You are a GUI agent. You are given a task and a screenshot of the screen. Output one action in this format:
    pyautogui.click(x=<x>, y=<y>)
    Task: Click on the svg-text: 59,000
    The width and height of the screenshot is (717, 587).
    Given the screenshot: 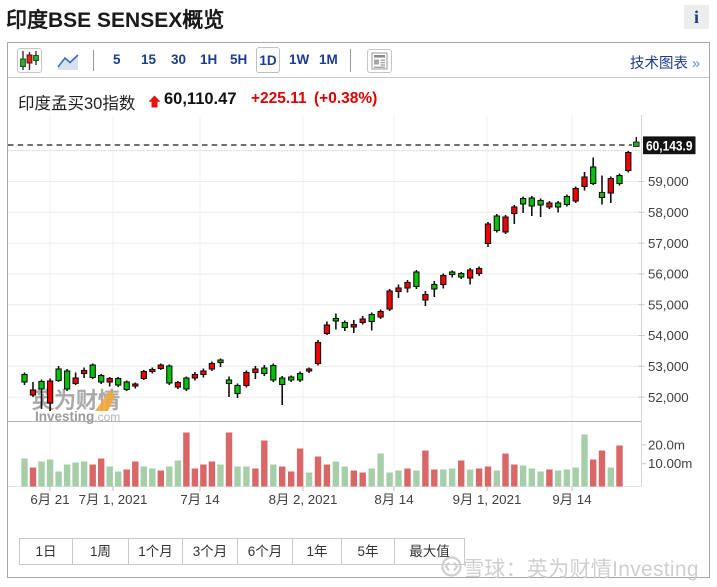 What is the action you would take?
    pyautogui.click(x=668, y=181)
    